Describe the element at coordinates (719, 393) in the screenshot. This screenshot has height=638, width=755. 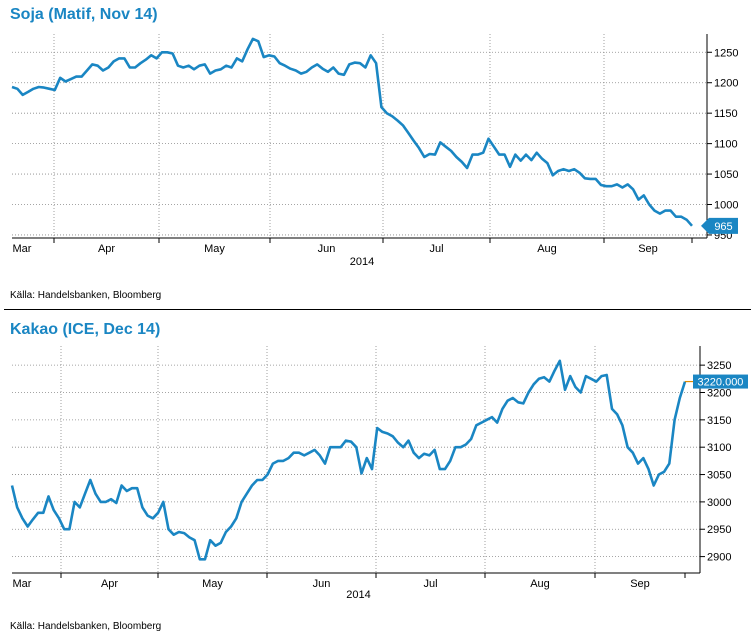
I see `y-tick-label: 3200` at that location.